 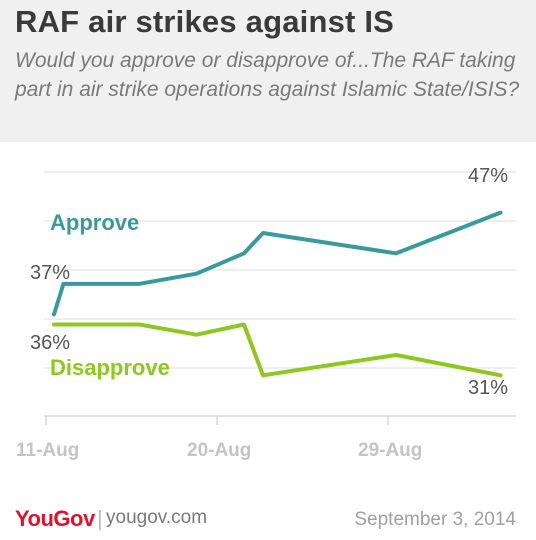 I want to click on chart-title: RAF air strikes against IS, so click(x=205, y=21).